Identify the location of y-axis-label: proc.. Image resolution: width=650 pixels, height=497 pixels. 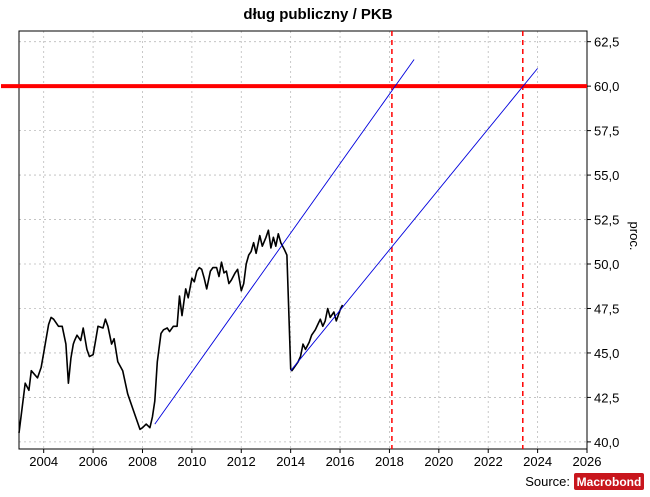
(634, 236).